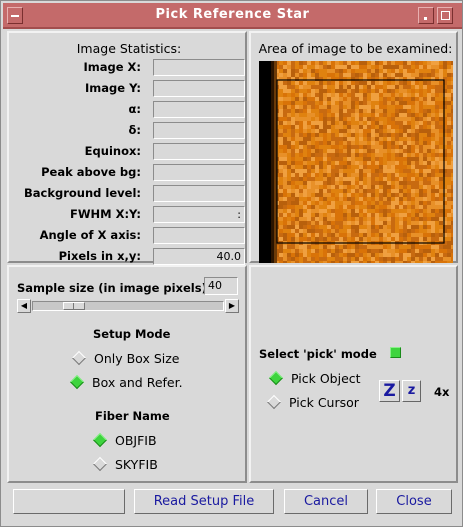 The width and height of the screenshot is (463, 527). Describe the element at coordinates (442, 392) in the screenshot. I see `zoom-level-label: 4x` at that location.